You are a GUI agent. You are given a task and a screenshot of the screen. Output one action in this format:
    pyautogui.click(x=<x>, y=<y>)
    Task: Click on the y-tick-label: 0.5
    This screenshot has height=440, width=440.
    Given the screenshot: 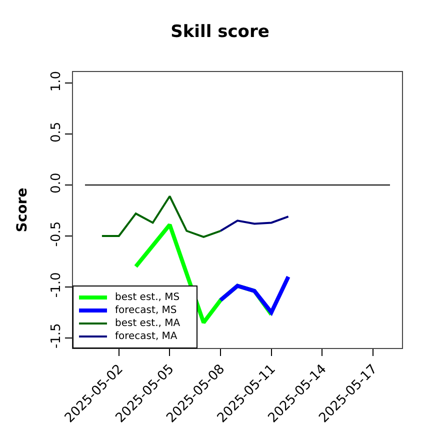 What is the action you would take?
    pyautogui.click(x=56, y=132)
    